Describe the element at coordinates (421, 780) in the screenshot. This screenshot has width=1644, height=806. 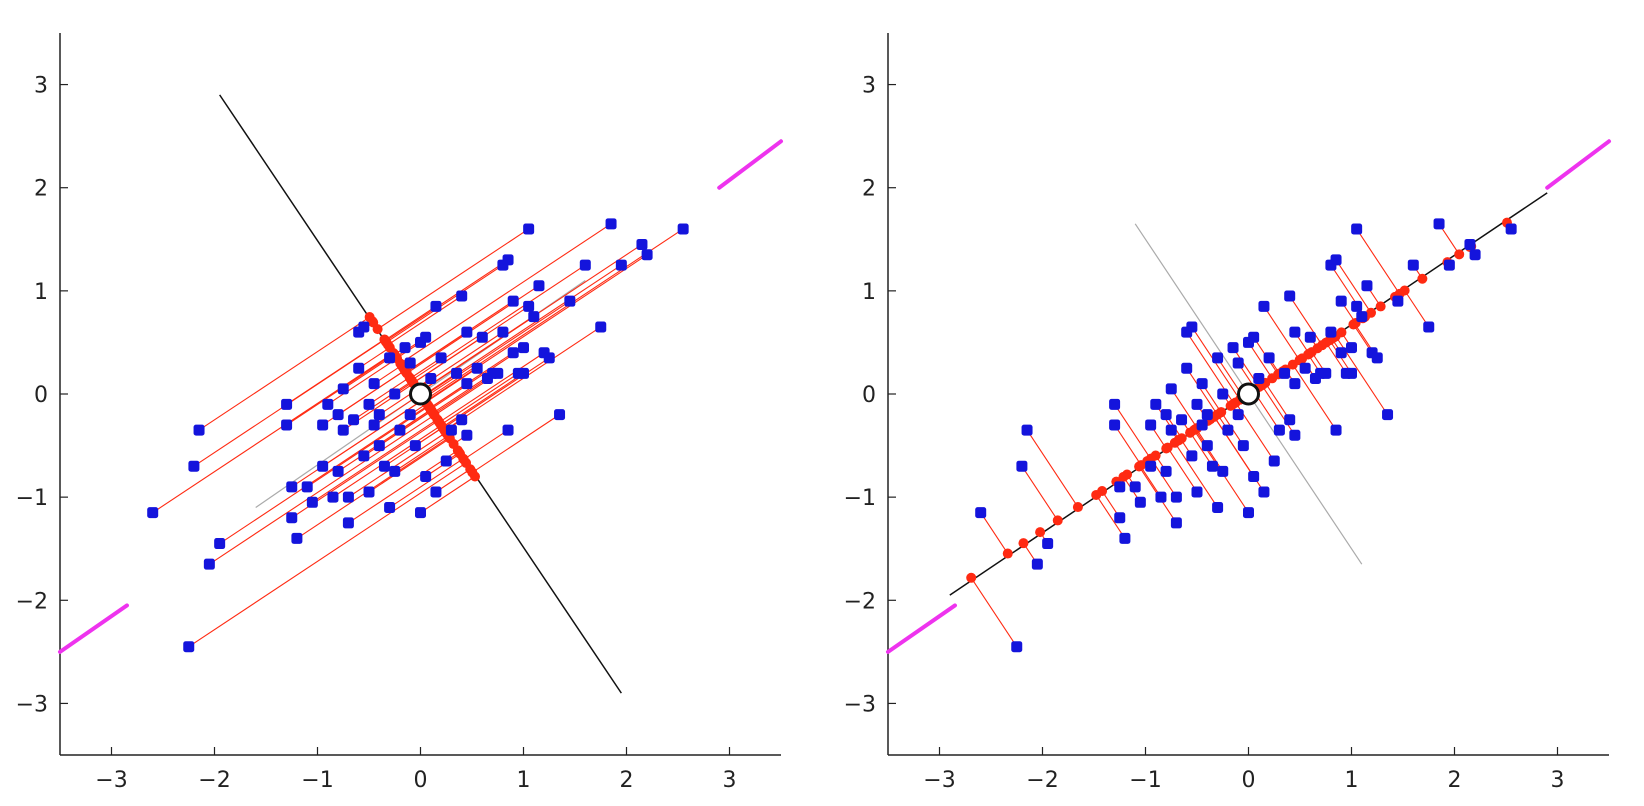
I see `x-tick-label: 0` at that location.